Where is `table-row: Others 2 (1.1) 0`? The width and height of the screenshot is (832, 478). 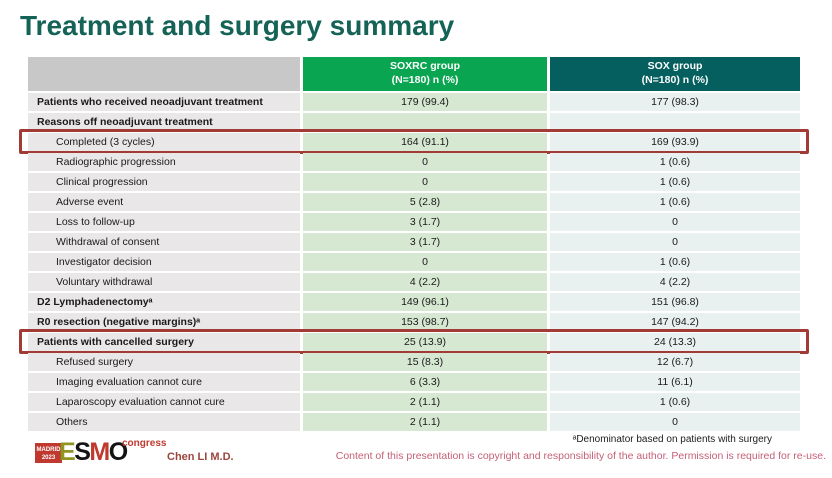
table-row: Others 2 (1.1) 0 is located at coordinates (414, 422).